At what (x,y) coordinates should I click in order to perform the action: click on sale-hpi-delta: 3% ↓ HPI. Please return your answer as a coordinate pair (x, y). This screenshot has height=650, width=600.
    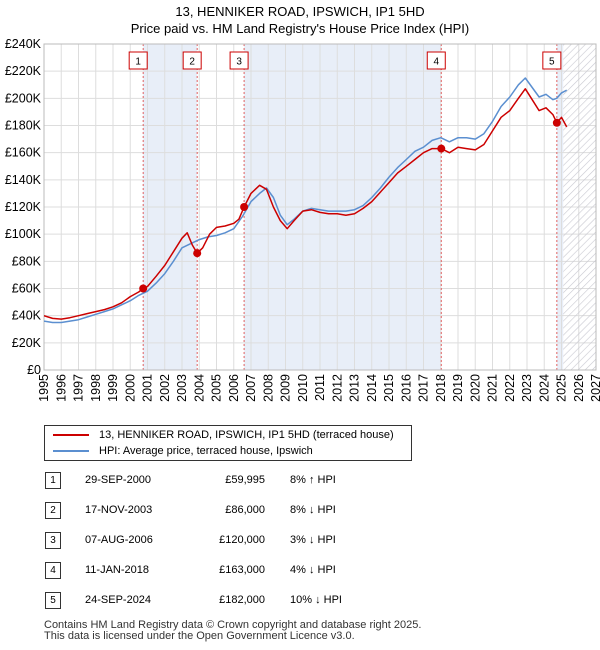
    Looking at the image, I should click on (313, 540).